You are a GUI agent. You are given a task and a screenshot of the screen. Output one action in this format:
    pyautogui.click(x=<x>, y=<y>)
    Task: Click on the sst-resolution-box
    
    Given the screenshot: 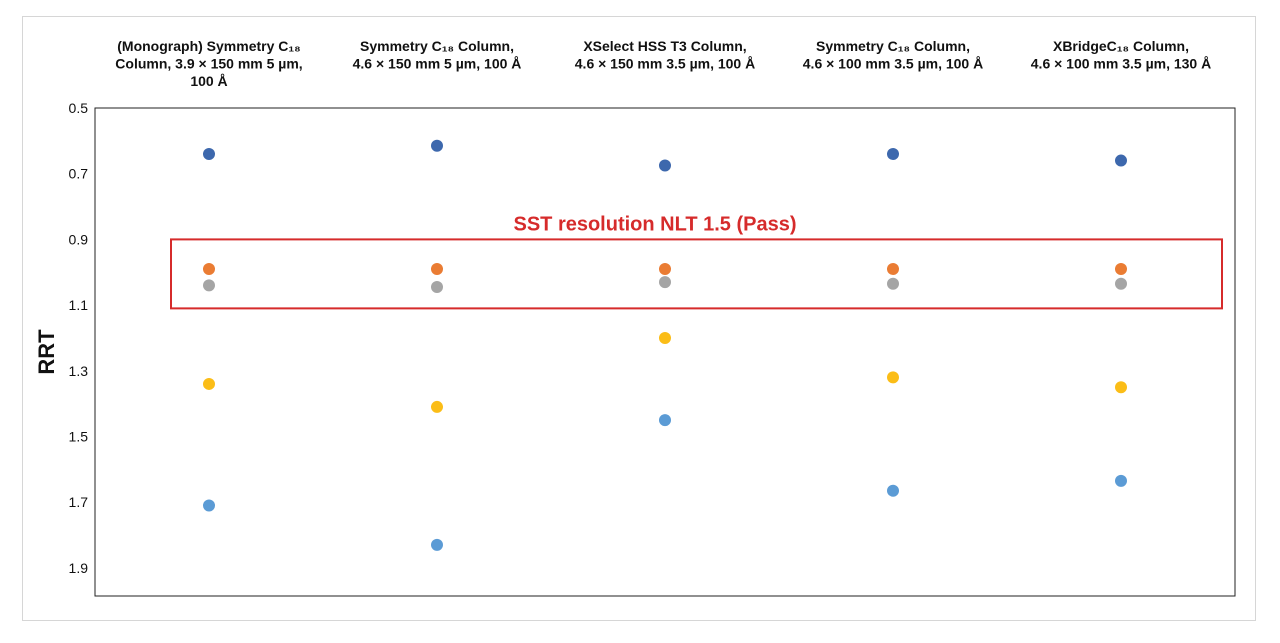 What is the action you would take?
    pyautogui.click(x=696, y=274)
    